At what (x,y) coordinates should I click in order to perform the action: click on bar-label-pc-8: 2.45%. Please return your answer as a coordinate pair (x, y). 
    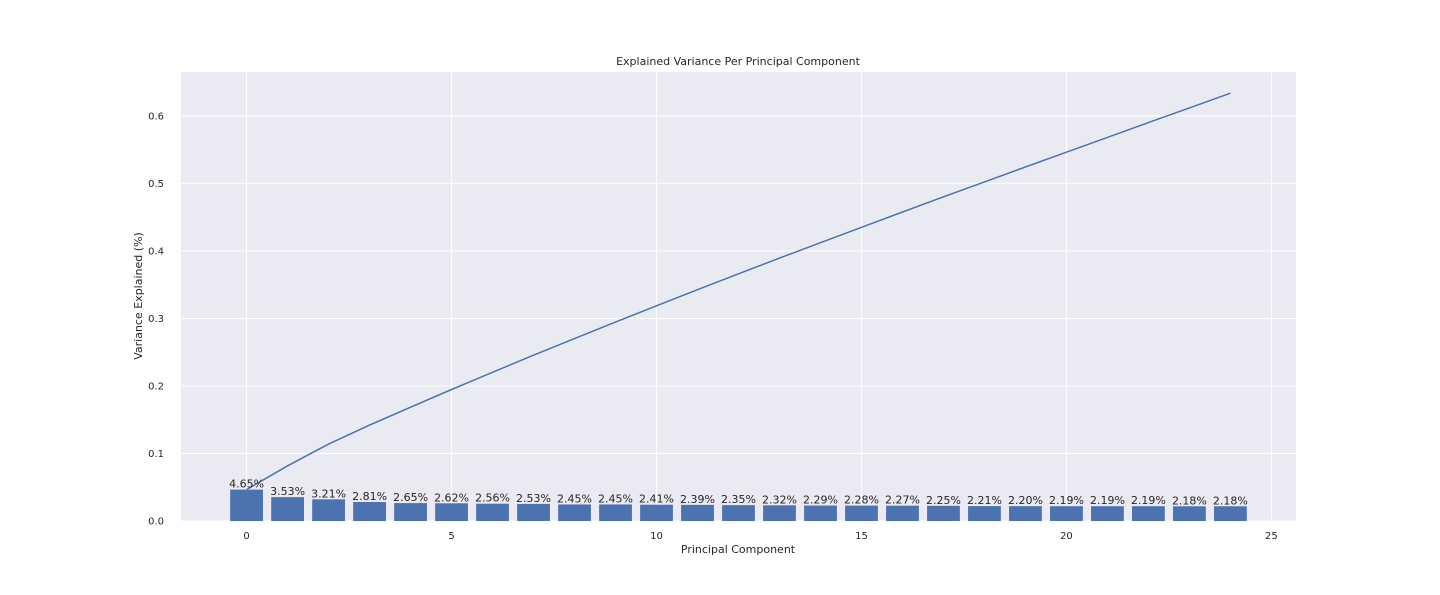
    Looking at the image, I should click on (574, 498).